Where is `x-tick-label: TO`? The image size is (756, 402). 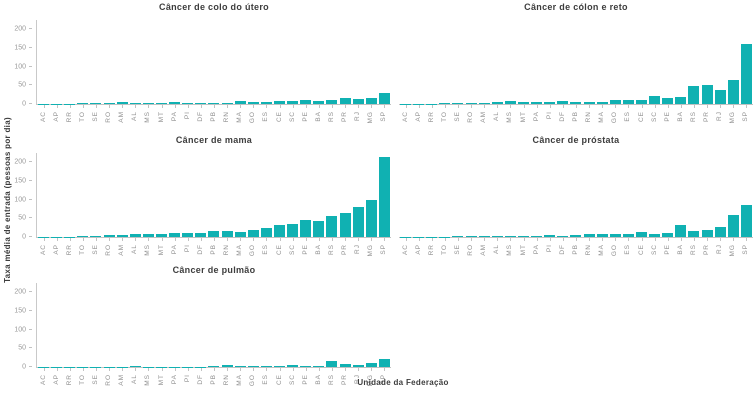 x-tick-label: TO is located at coordinates (82, 116).